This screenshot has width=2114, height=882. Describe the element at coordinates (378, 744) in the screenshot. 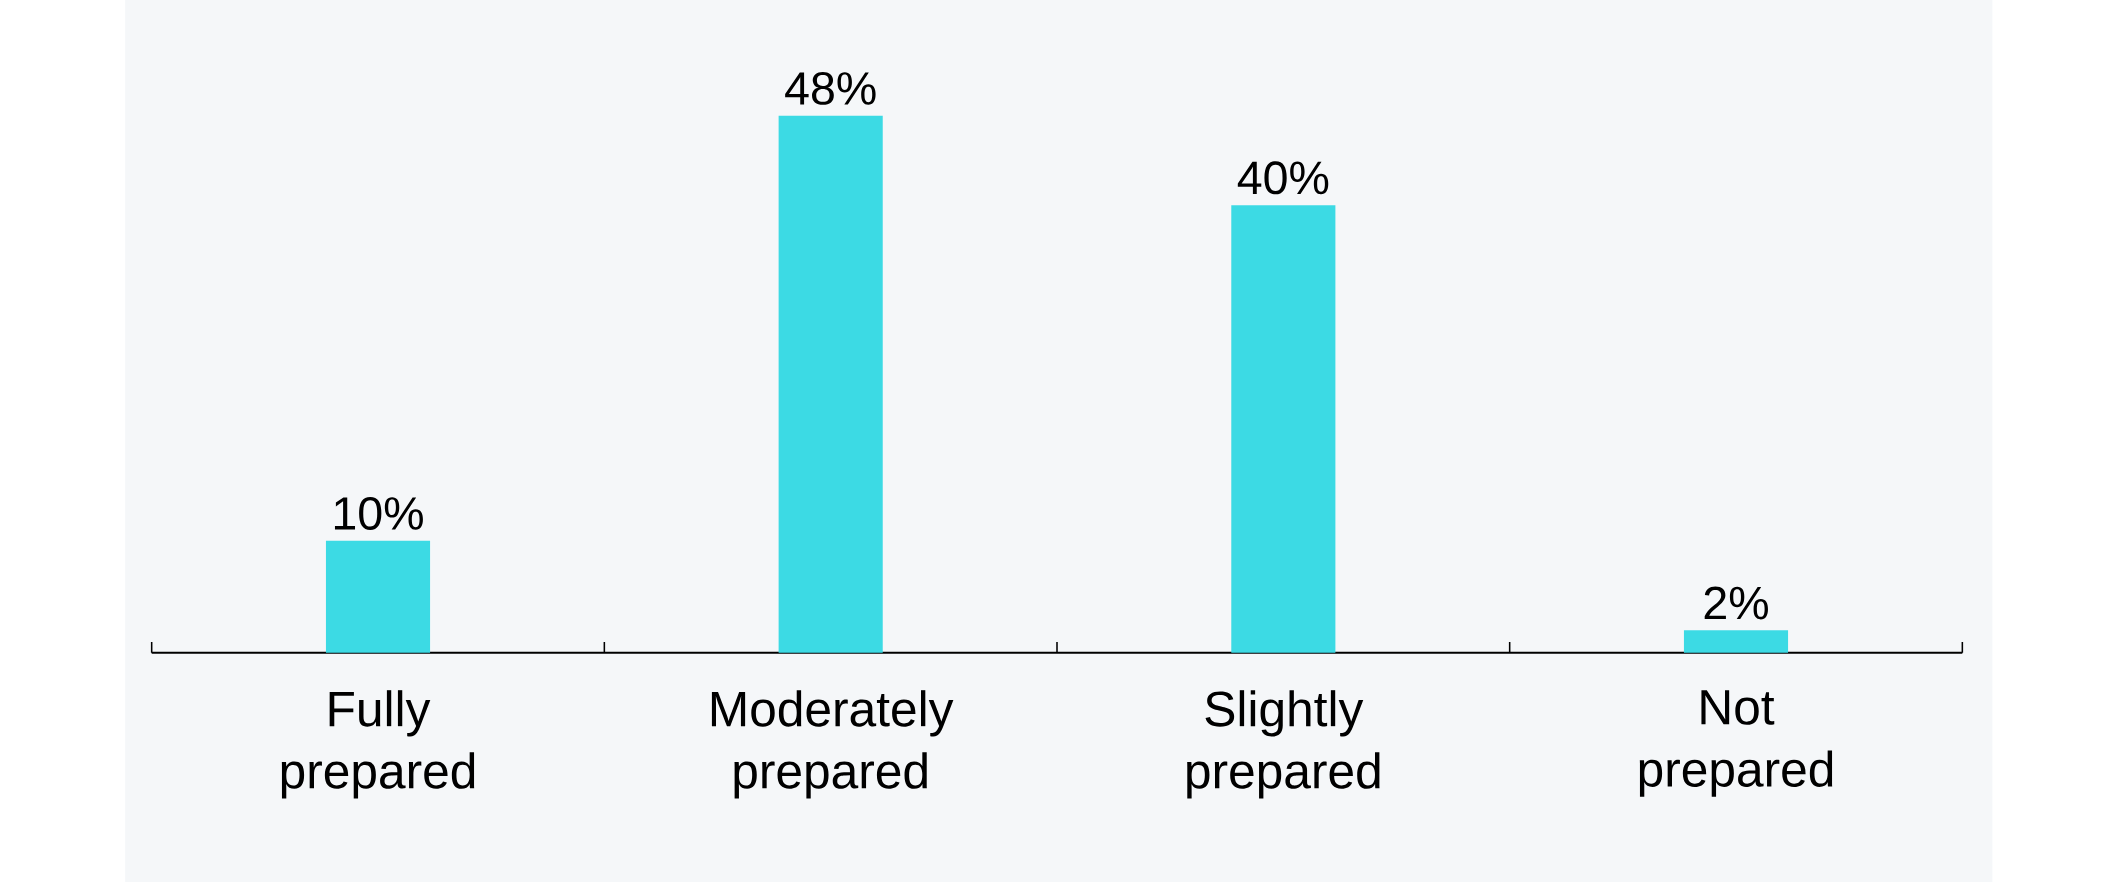

I see `x-tick-label: Fully prepared` at that location.